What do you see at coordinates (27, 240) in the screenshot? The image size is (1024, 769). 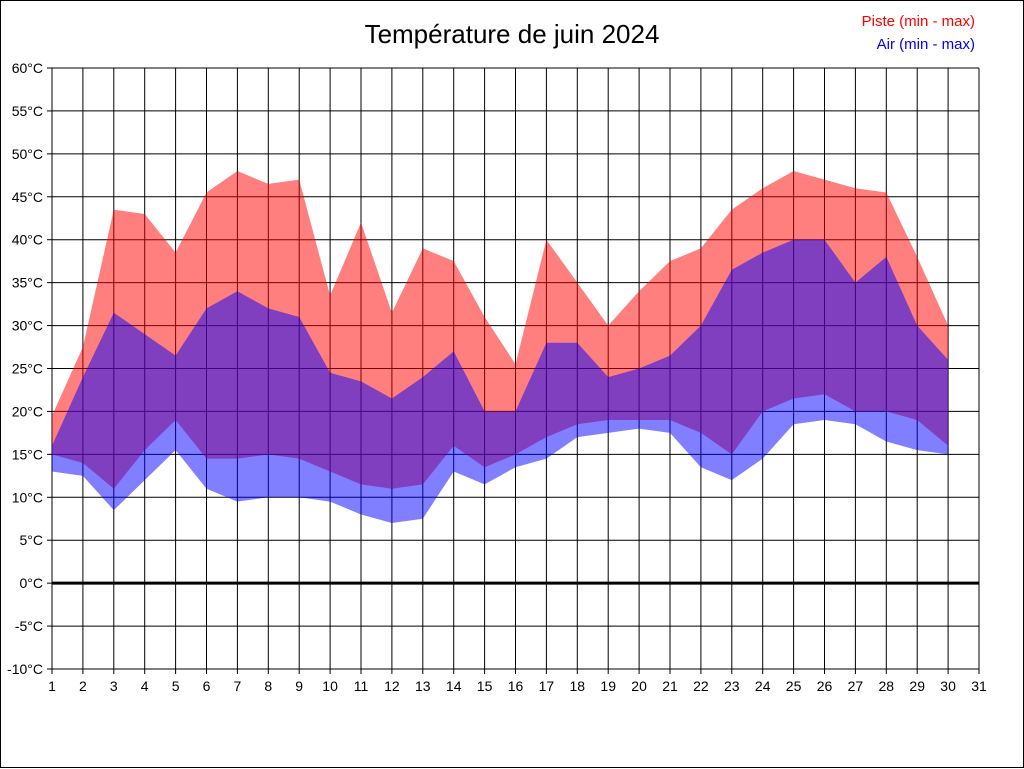 I see `y-tick-label: 40°C` at bounding box center [27, 240].